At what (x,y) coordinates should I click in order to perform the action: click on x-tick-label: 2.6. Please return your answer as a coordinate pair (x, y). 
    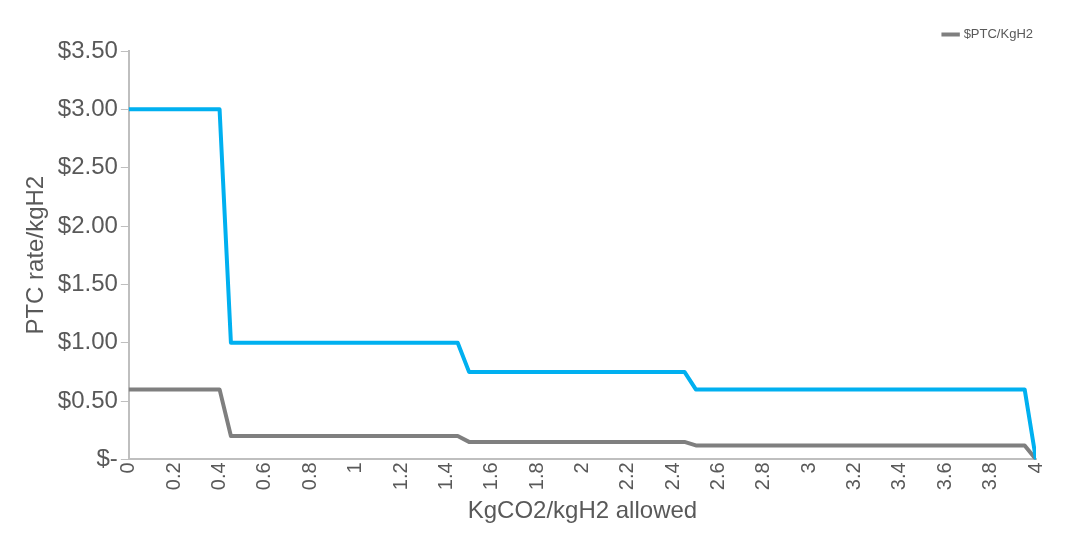
    Looking at the image, I should click on (717, 476).